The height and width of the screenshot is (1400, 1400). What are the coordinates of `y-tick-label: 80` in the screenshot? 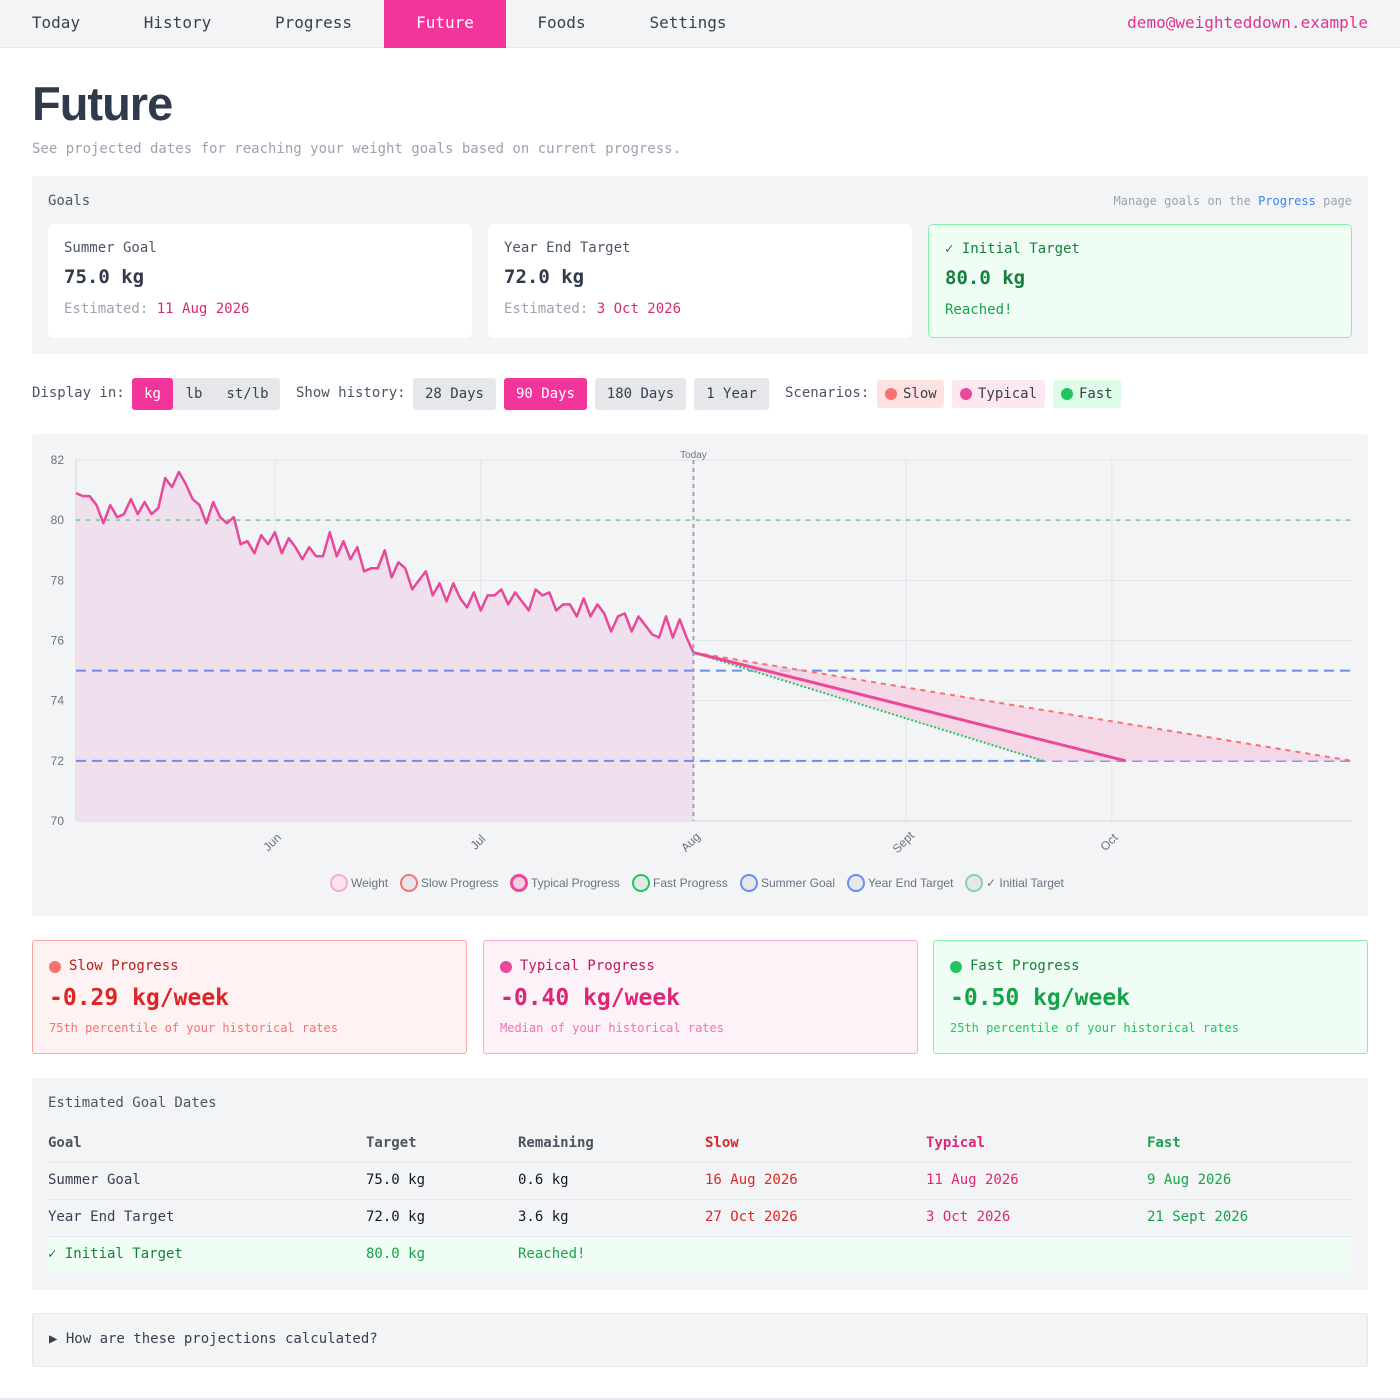 It's located at (58, 520).